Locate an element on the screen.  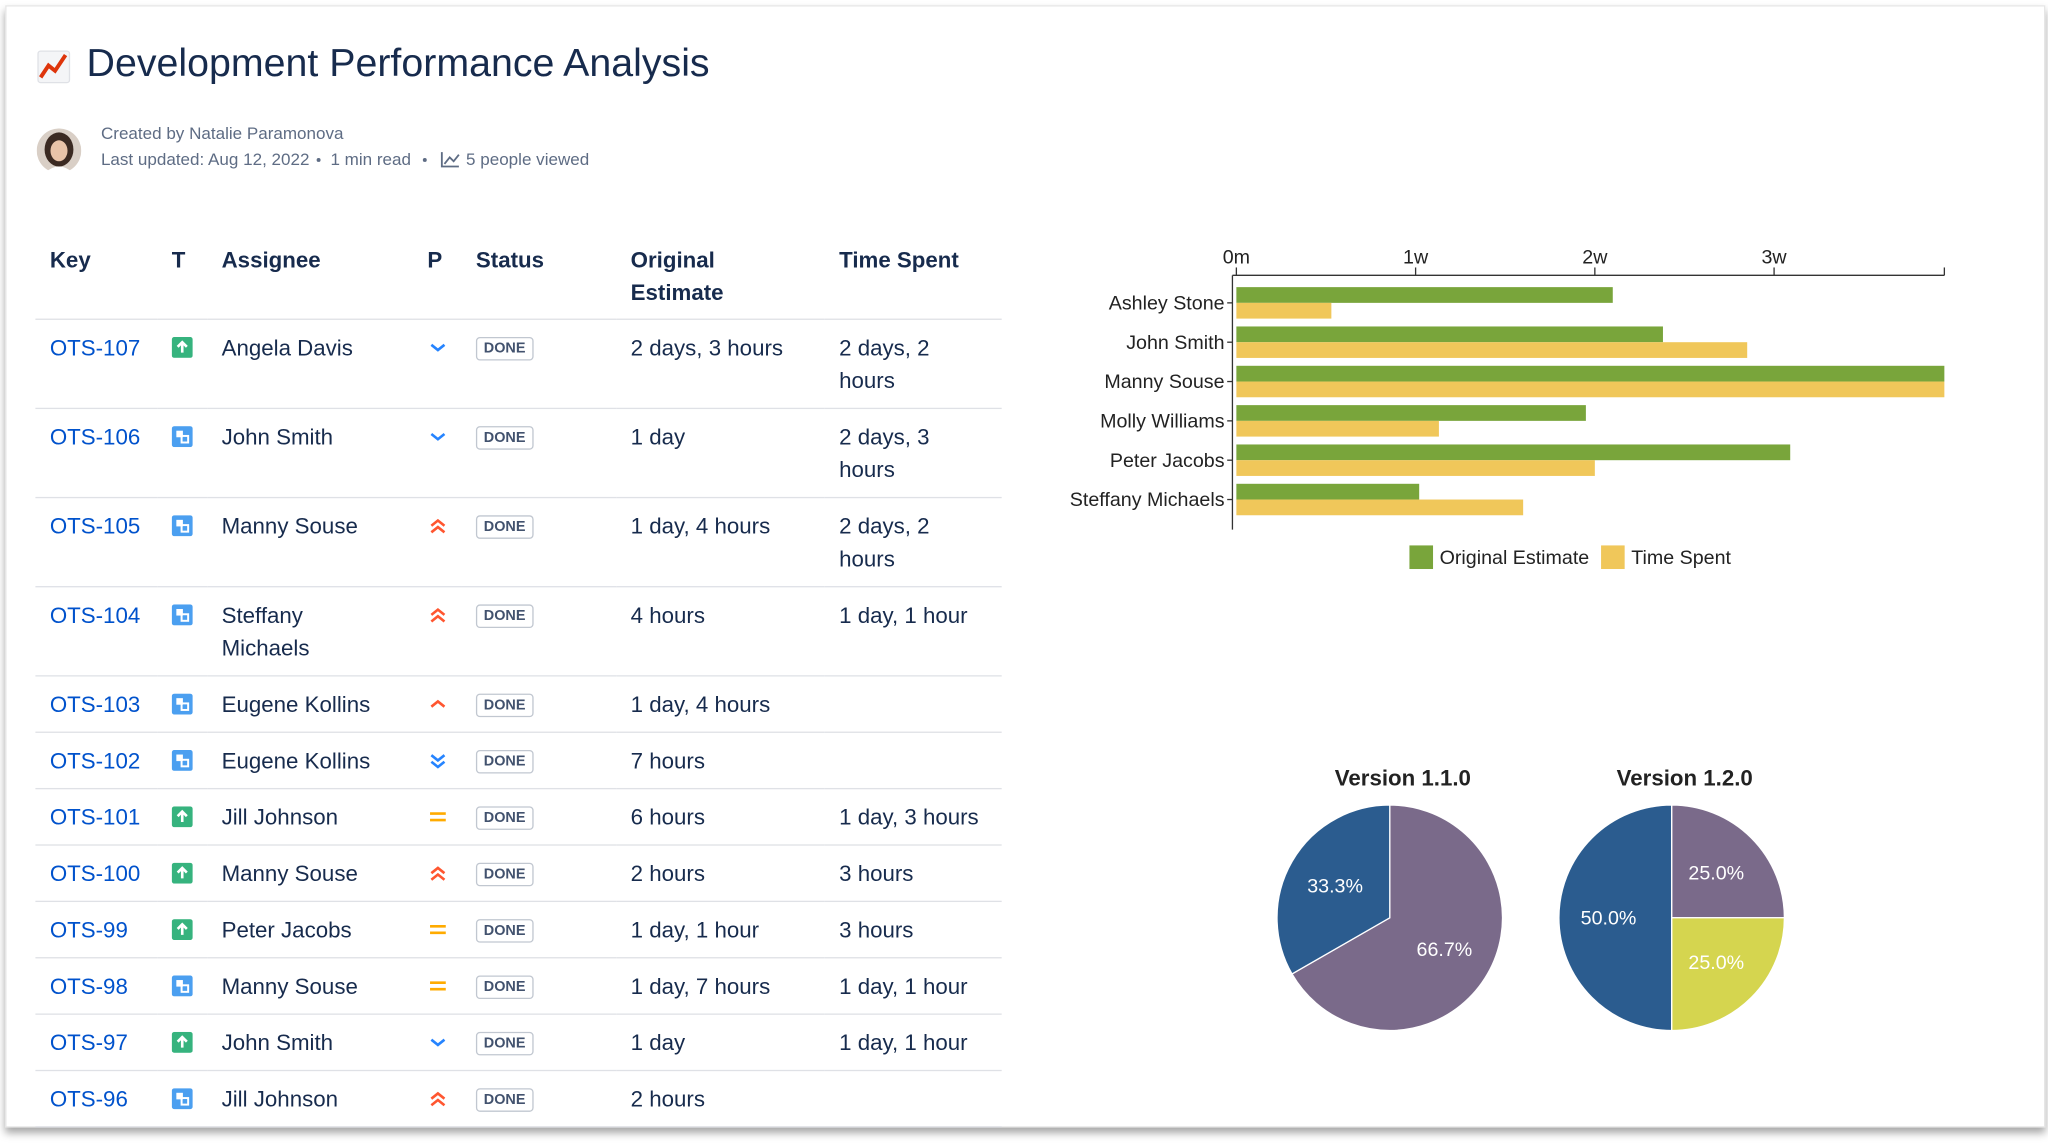
key-cell: OTS-97 is located at coordinates (96, 1043).